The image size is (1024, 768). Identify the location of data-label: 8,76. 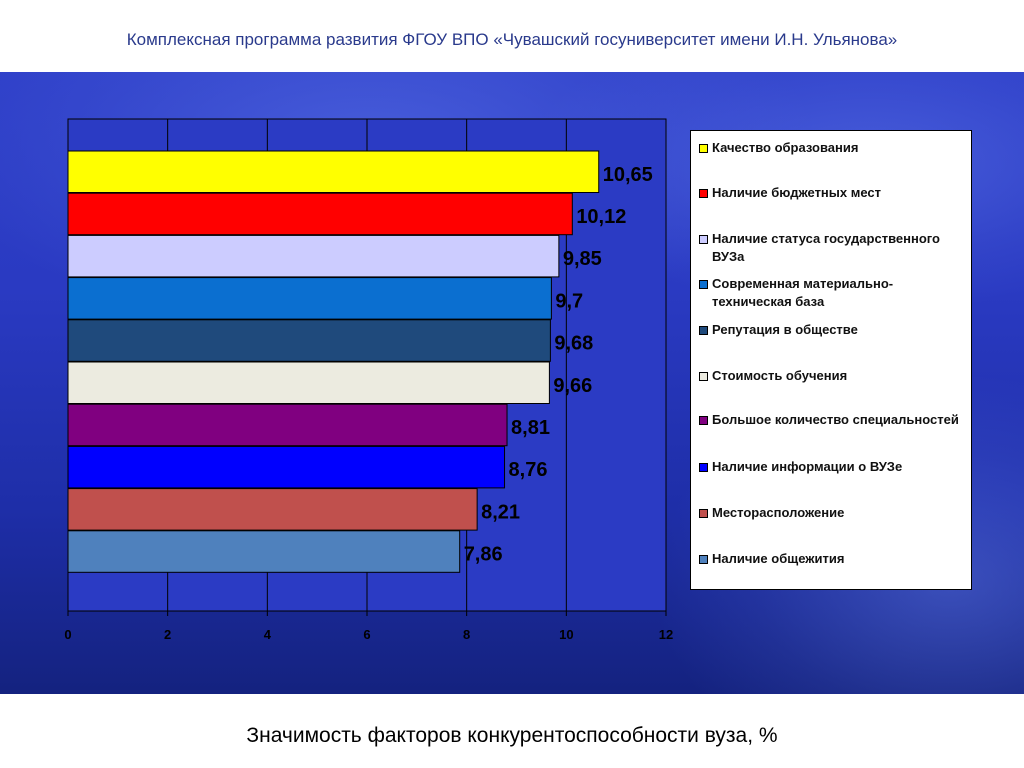
(528, 470).